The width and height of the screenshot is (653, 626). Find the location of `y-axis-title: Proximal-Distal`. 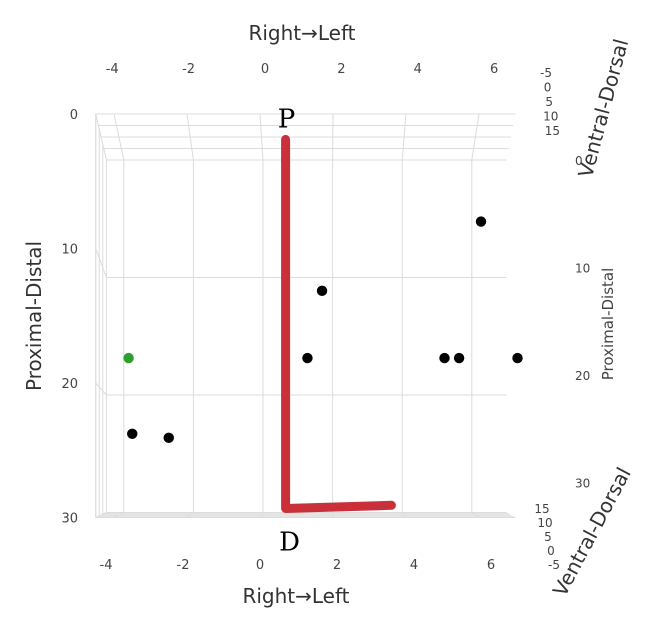

y-axis-title: Proximal-Distal is located at coordinates (34, 316).